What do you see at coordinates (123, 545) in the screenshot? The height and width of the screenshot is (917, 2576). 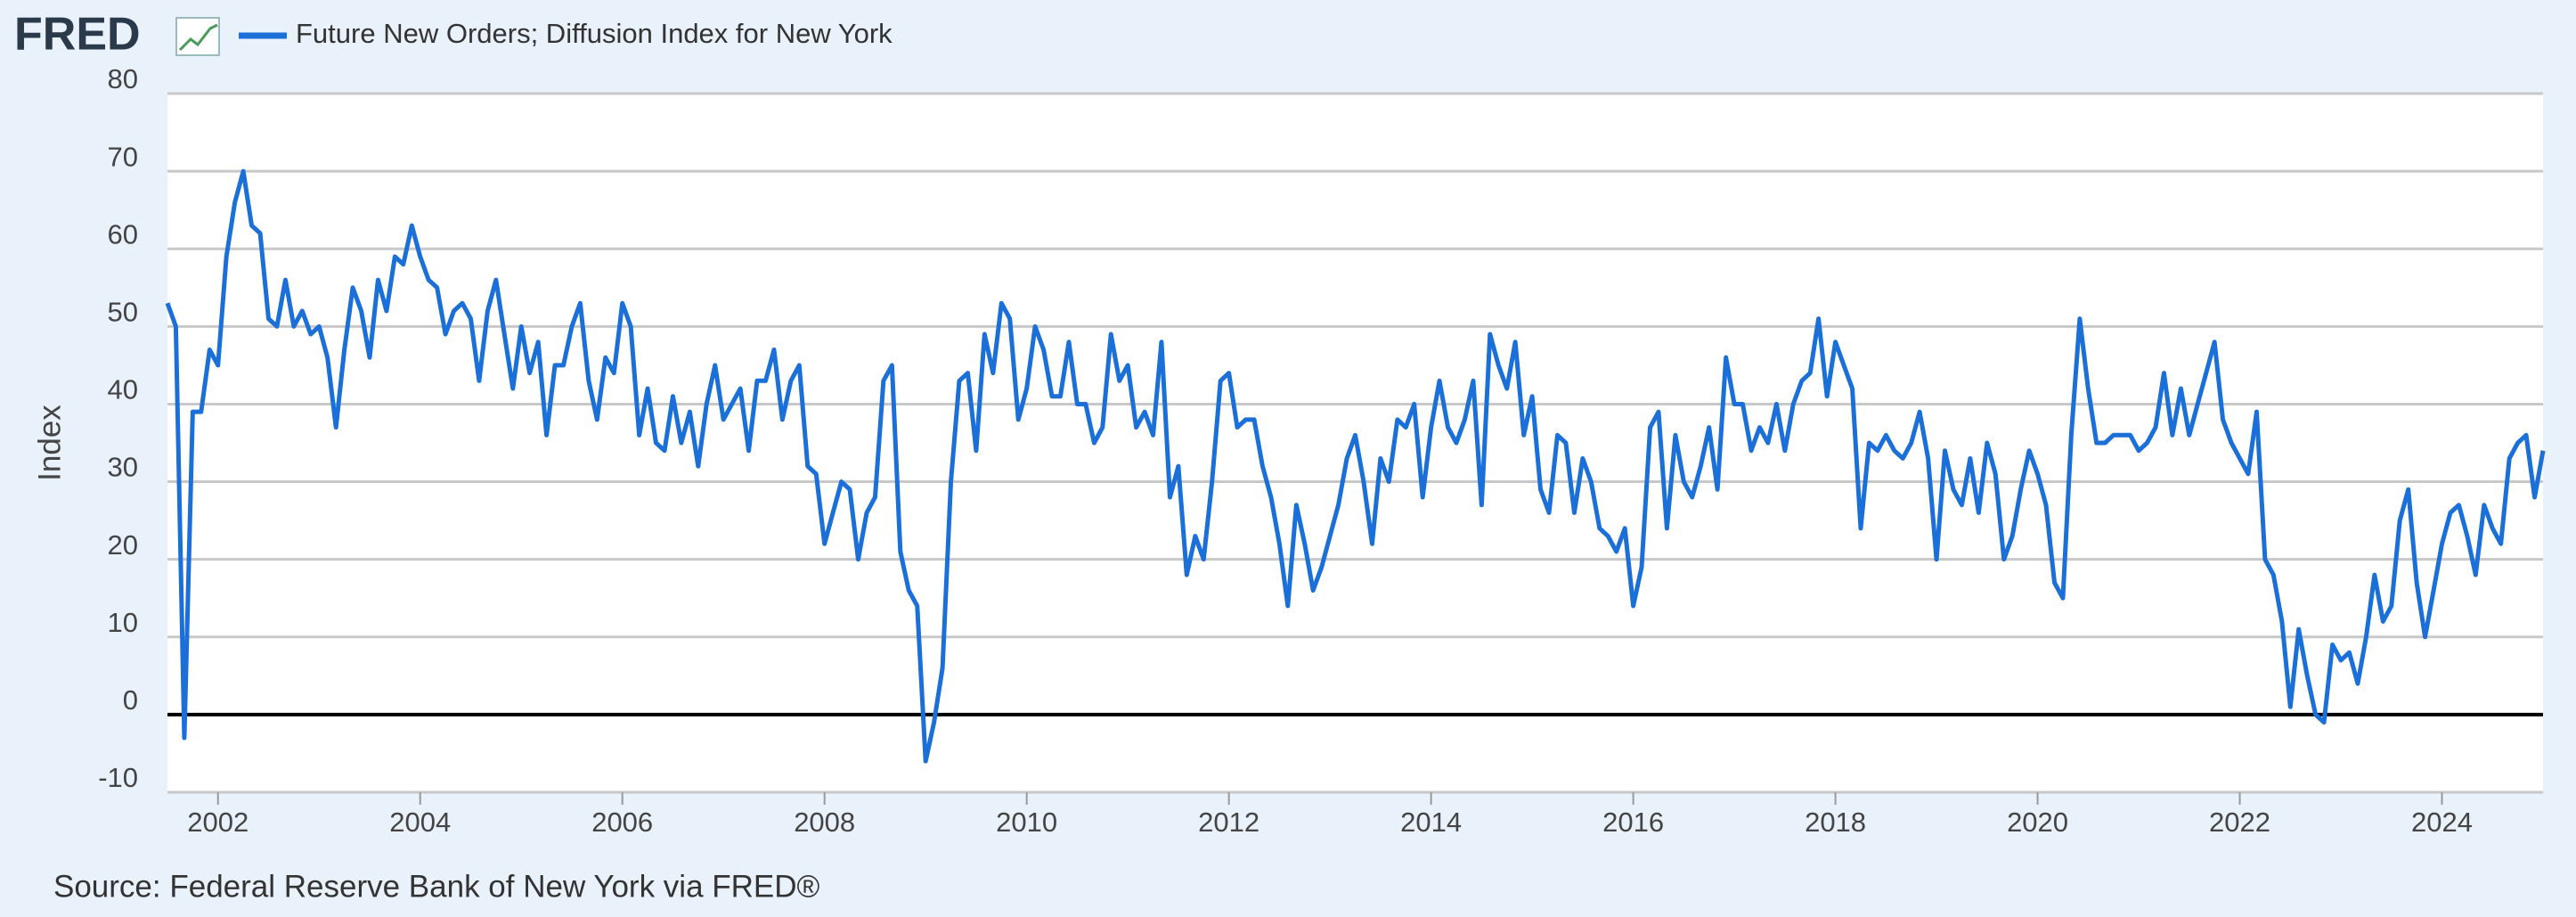 I see `y-tick-label: 20` at bounding box center [123, 545].